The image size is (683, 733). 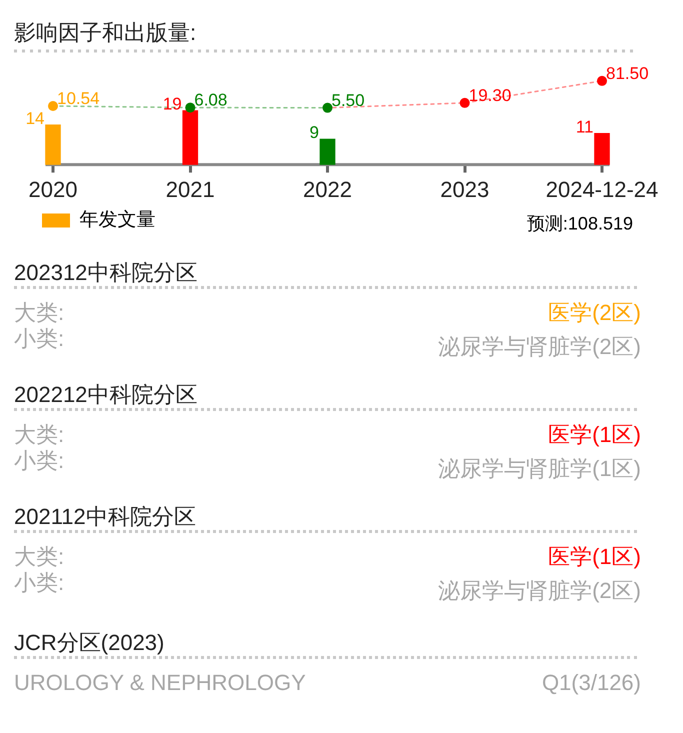 What do you see at coordinates (594, 313) in the screenshot?
I see `text: 医学(2区)` at bounding box center [594, 313].